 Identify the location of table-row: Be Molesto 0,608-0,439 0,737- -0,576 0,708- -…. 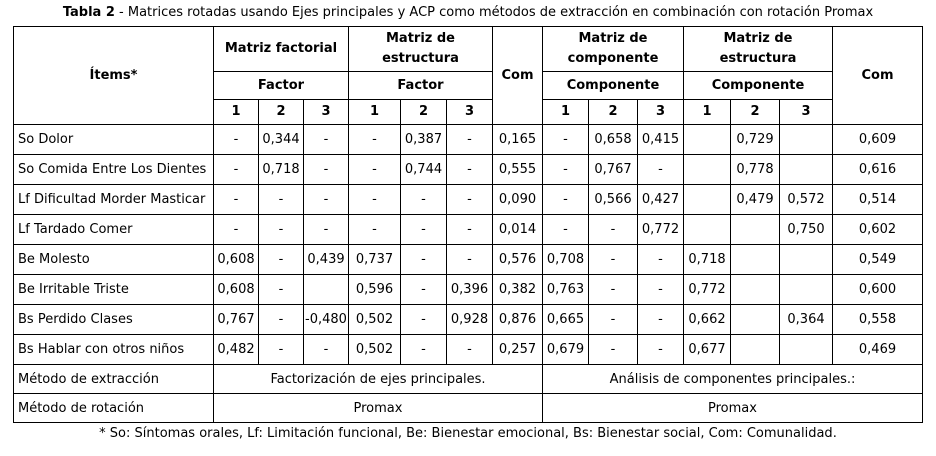
(468, 259).